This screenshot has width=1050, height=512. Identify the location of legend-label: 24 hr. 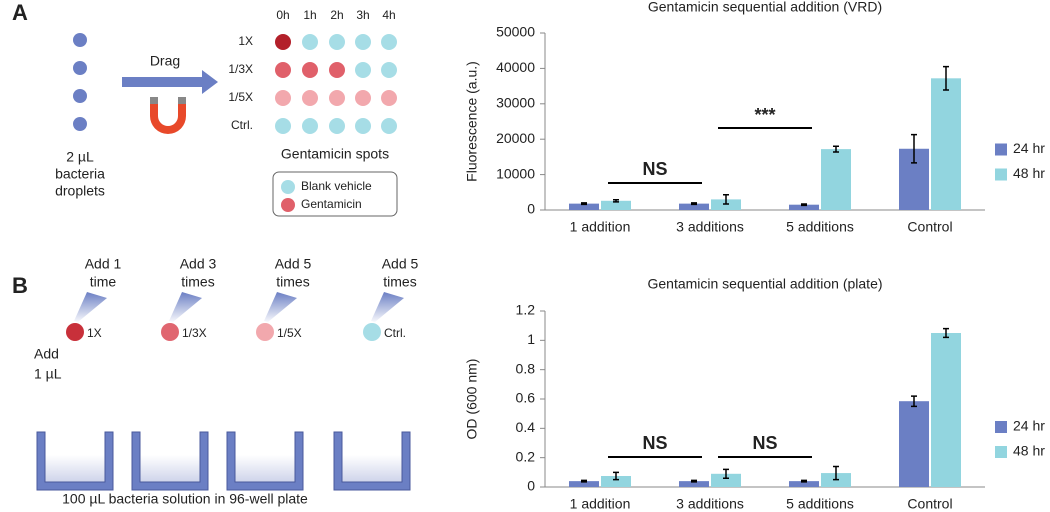
(1029, 426).